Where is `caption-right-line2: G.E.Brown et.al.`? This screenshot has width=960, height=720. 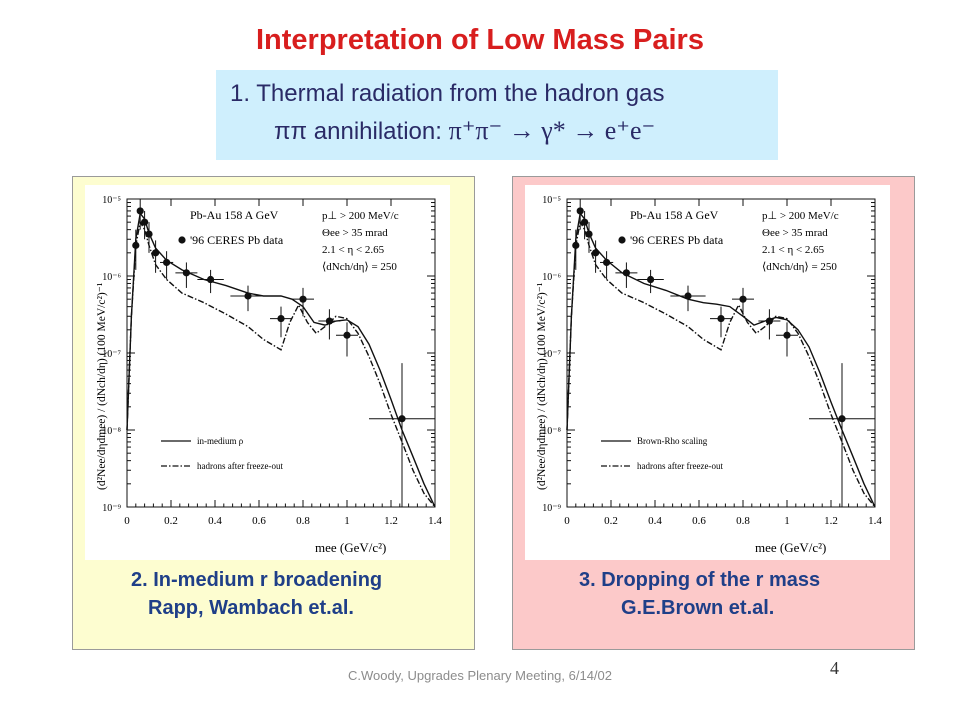 caption-right-line2: G.E.Brown et.al. is located at coordinates (698, 608).